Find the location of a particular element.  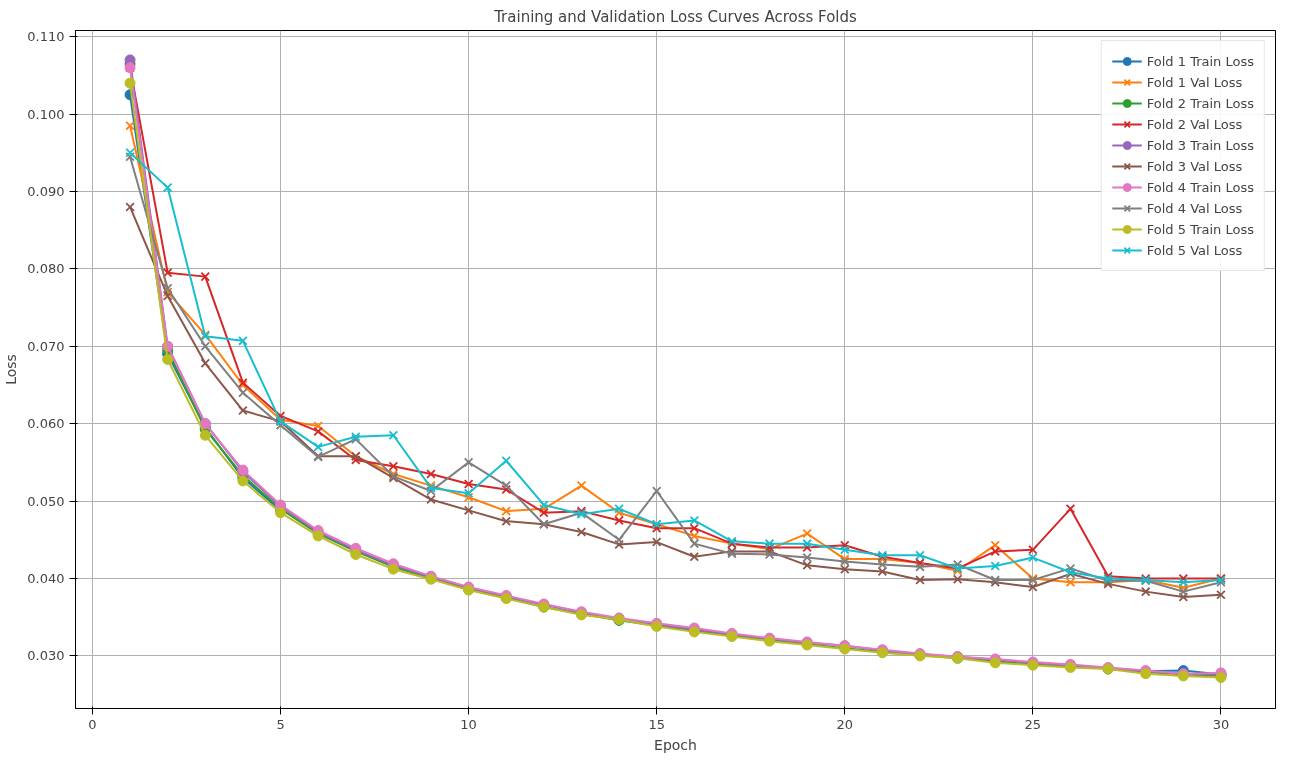

legend-label: Fold 4 Val Loss is located at coordinates (1194, 208).